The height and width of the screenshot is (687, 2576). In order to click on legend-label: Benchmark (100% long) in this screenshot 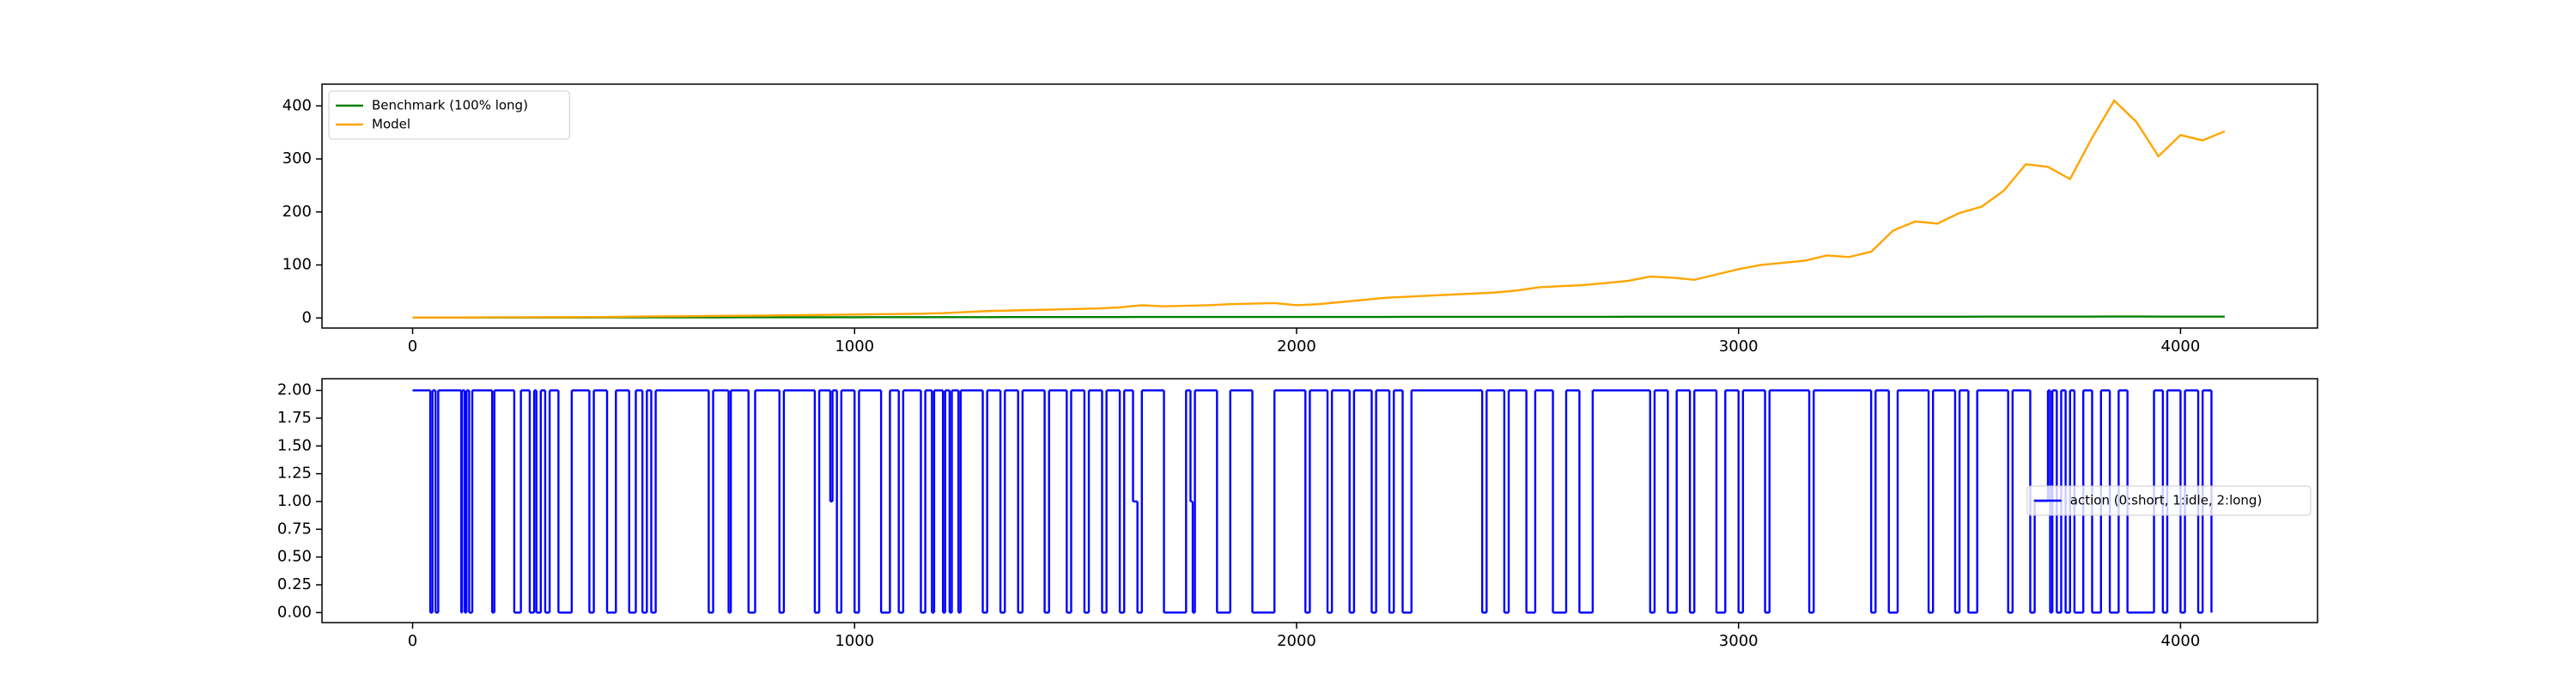, I will do `click(450, 105)`.